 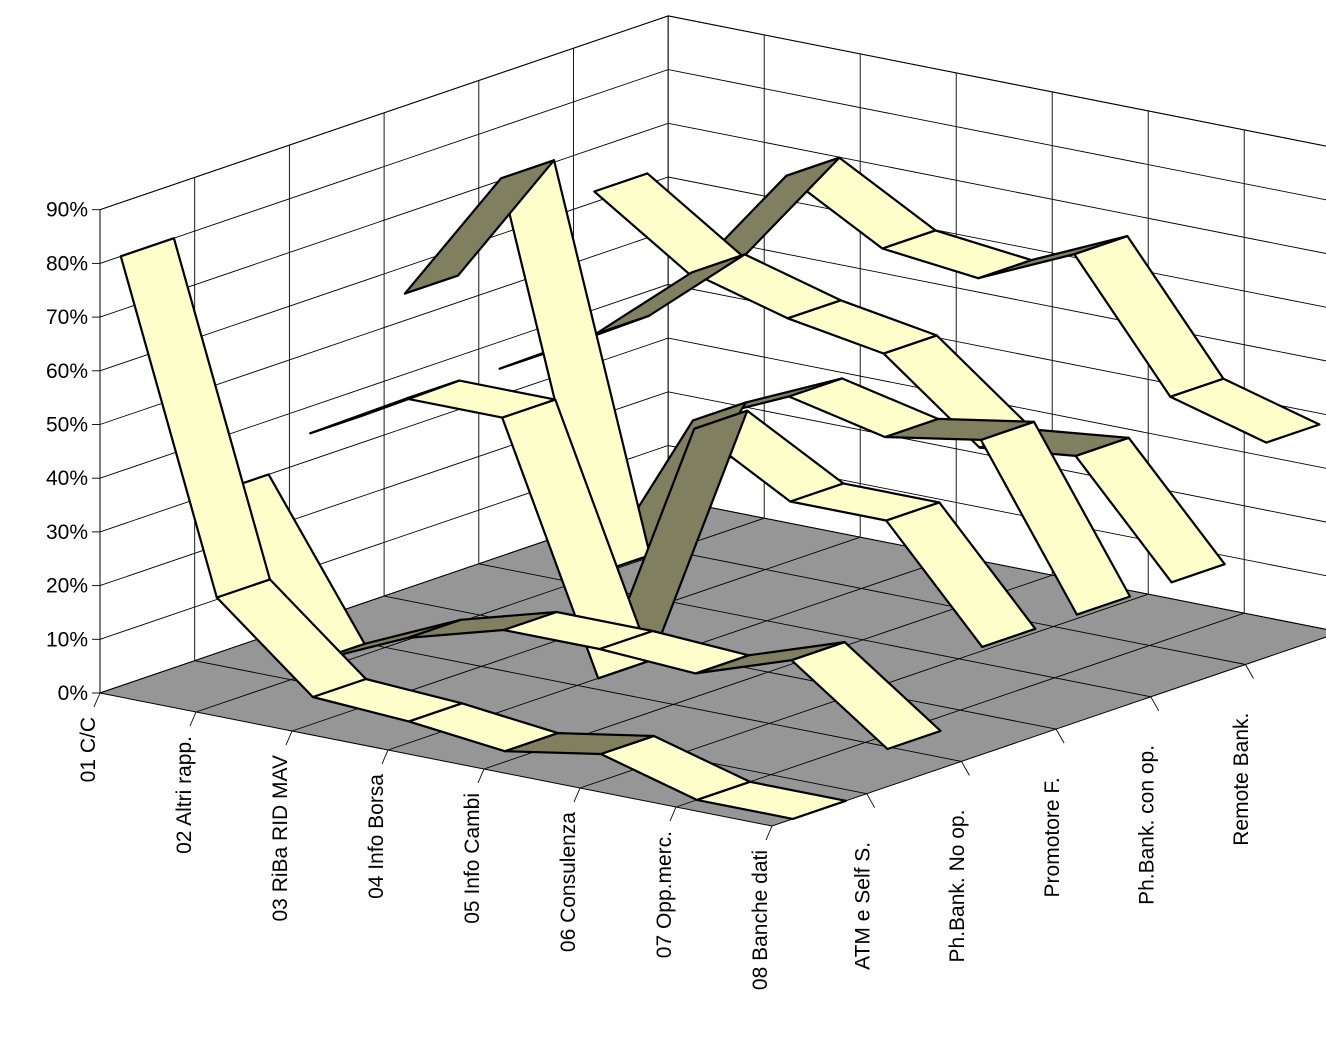 I want to click on y-tick-label: 70%, so click(x=67, y=317).